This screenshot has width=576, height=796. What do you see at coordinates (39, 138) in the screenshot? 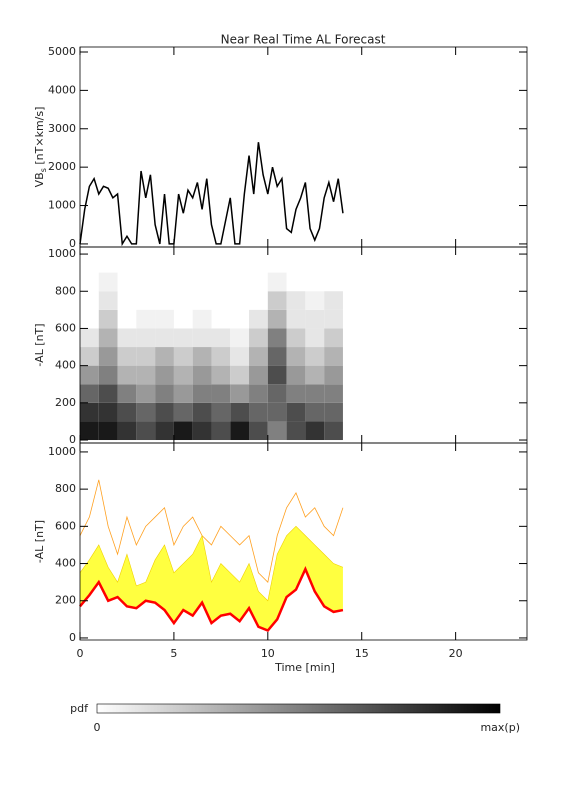
I see `label-unit: [nT×km/s]` at bounding box center [39, 138].